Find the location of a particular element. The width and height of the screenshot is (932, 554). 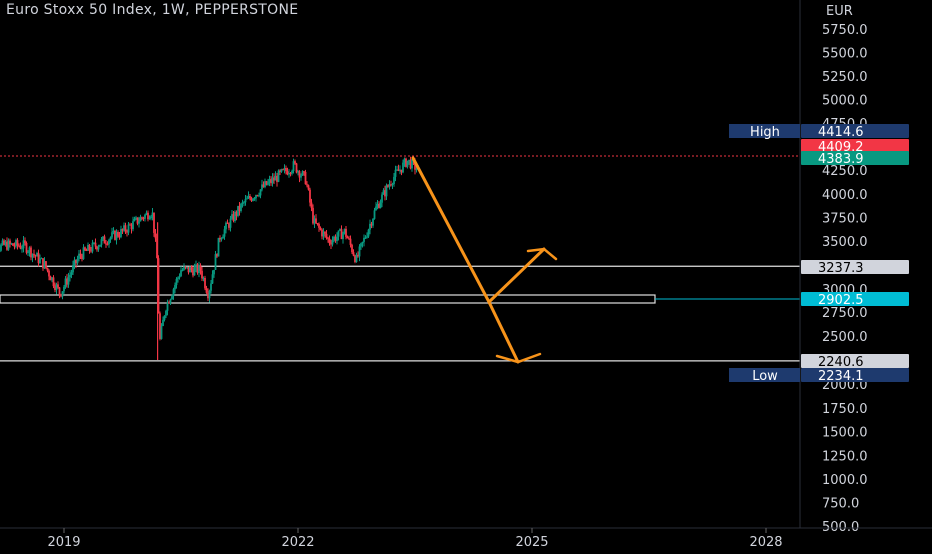

y-tick-label: 1250.0 is located at coordinates (845, 456).